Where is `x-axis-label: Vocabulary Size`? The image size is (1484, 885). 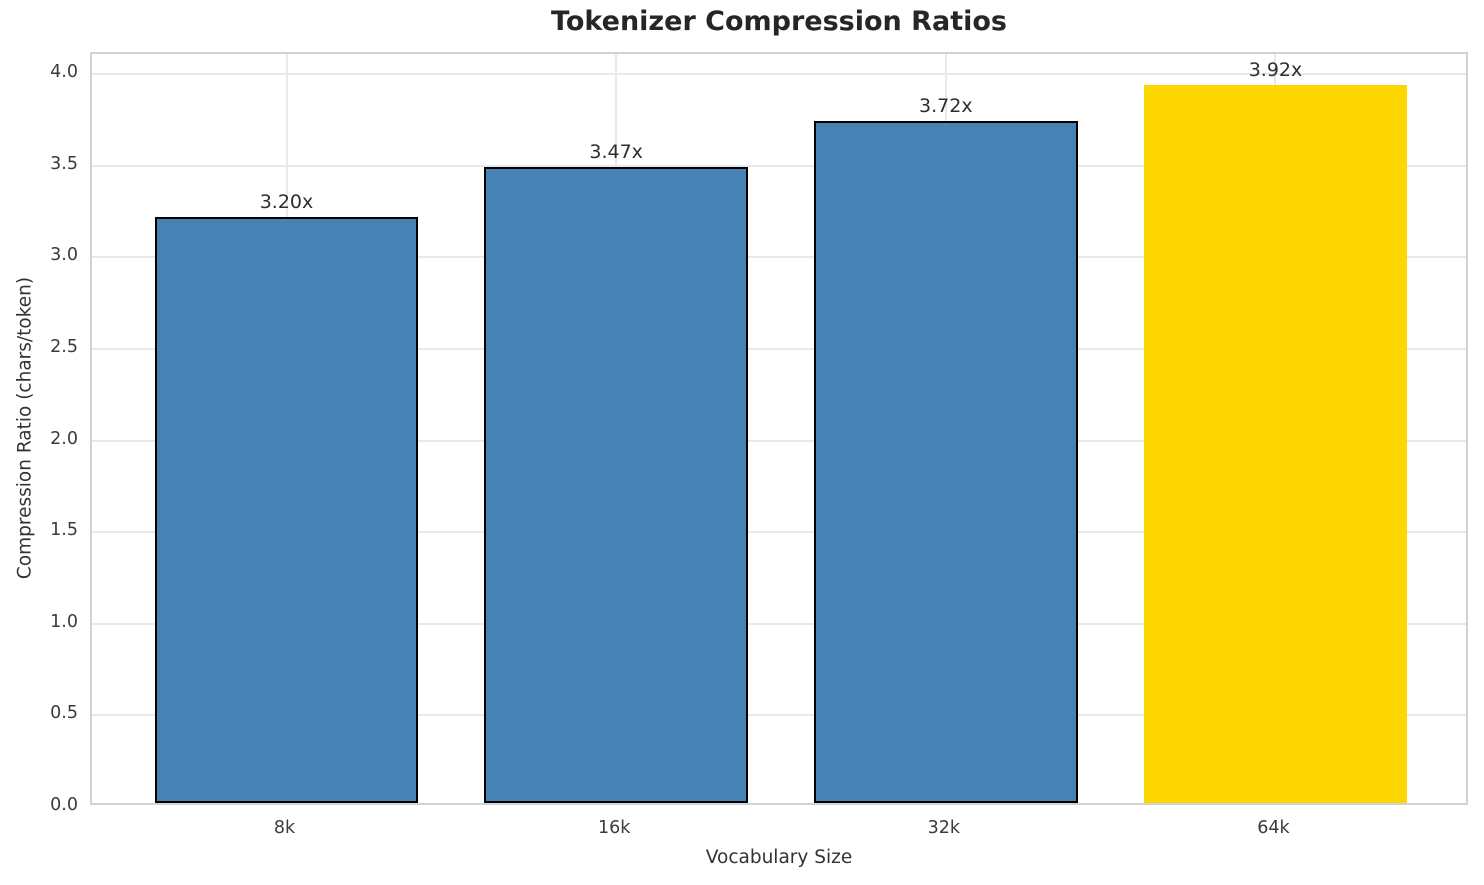
x-axis-label: Vocabulary Size is located at coordinates (779, 857).